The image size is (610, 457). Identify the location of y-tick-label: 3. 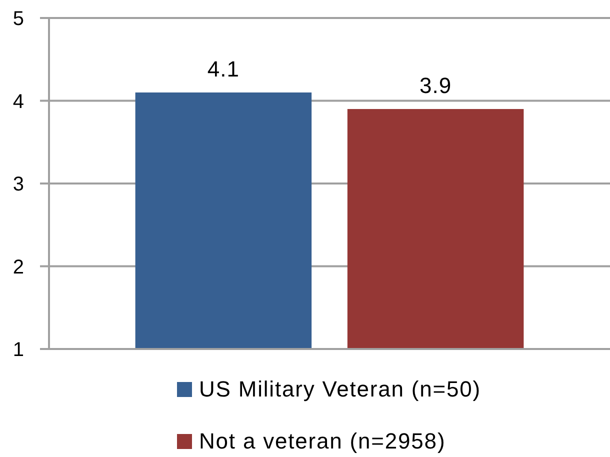
(18, 185).